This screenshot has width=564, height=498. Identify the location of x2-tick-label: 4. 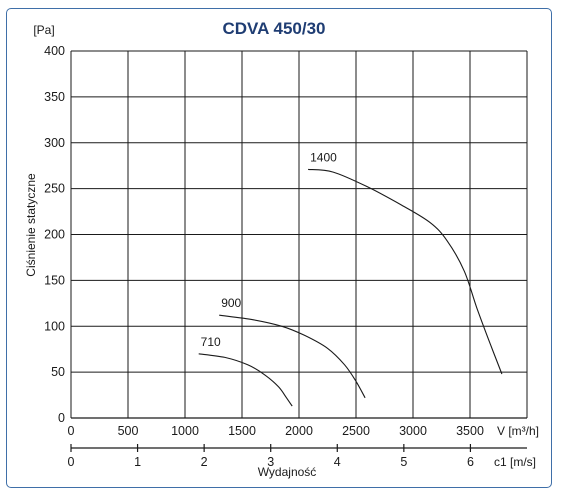
(337, 462).